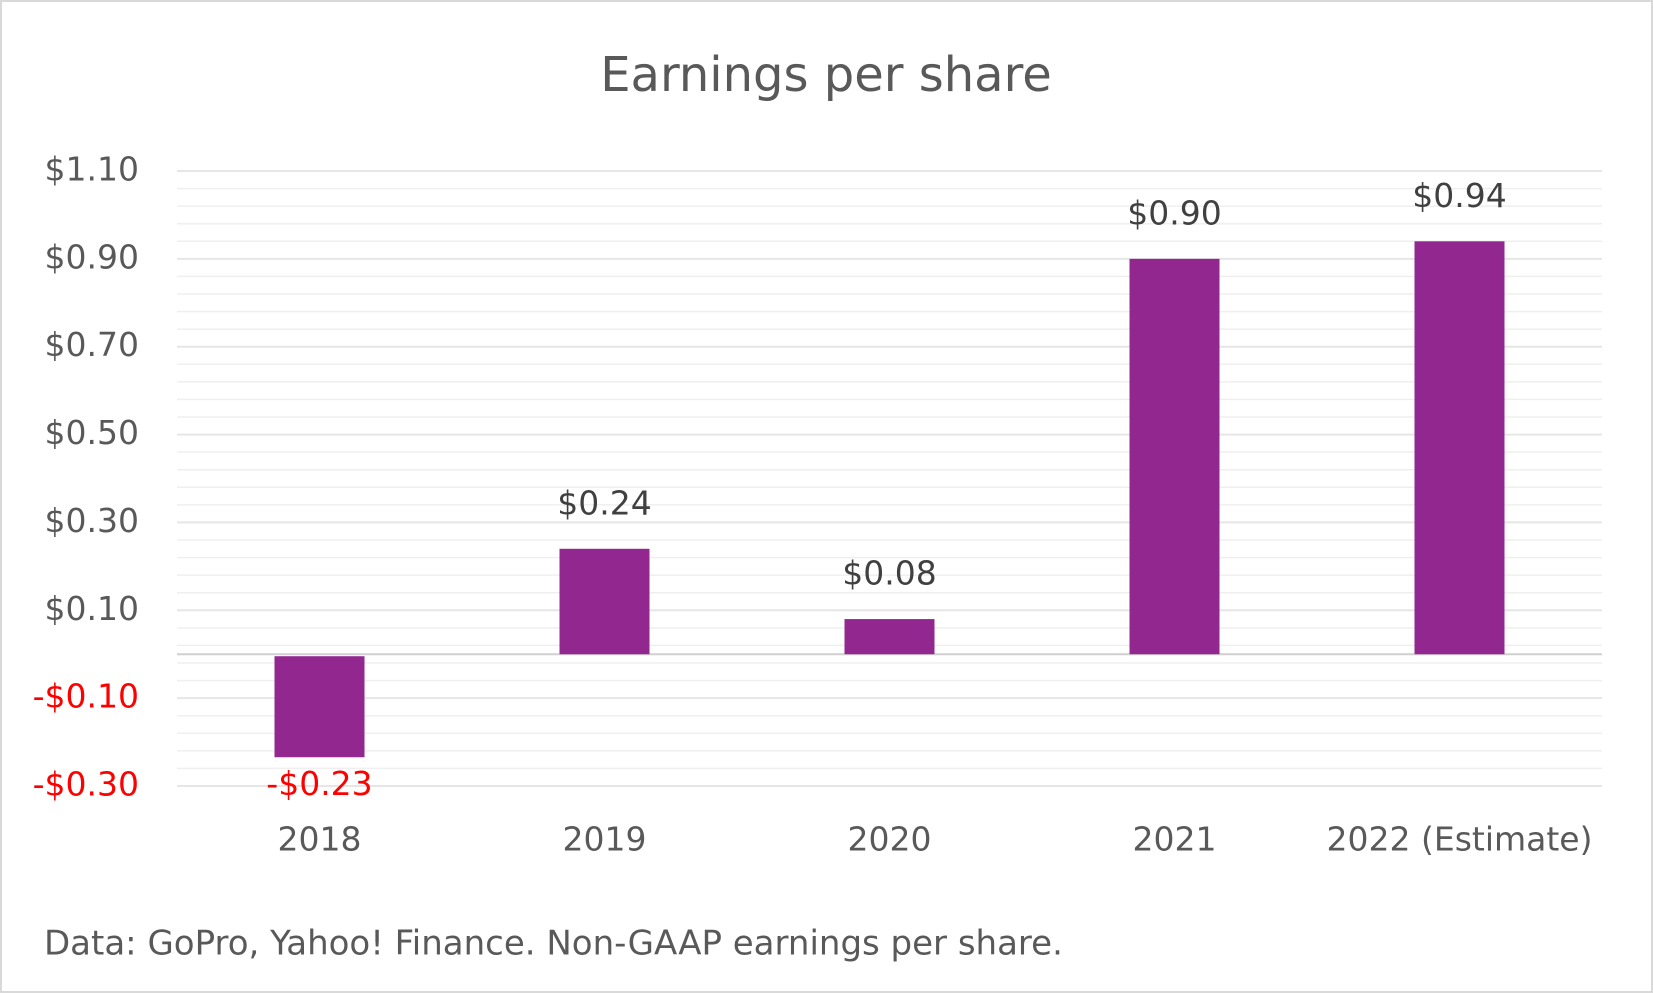 Image resolution: width=1653 pixels, height=993 pixels. What do you see at coordinates (92, 256) in the screenshot?
I see `y-tick-label: $0.90` at bounding box center [92, 256].